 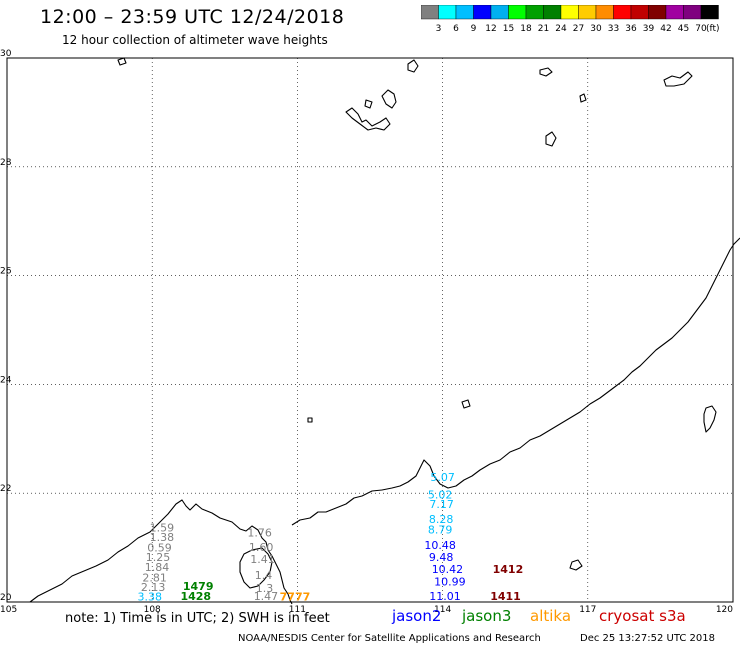 What do you see at coordinates (440, 545) in the screenshot?
I see `wave-height-label: 10.48` at bounding box center [440, 545].